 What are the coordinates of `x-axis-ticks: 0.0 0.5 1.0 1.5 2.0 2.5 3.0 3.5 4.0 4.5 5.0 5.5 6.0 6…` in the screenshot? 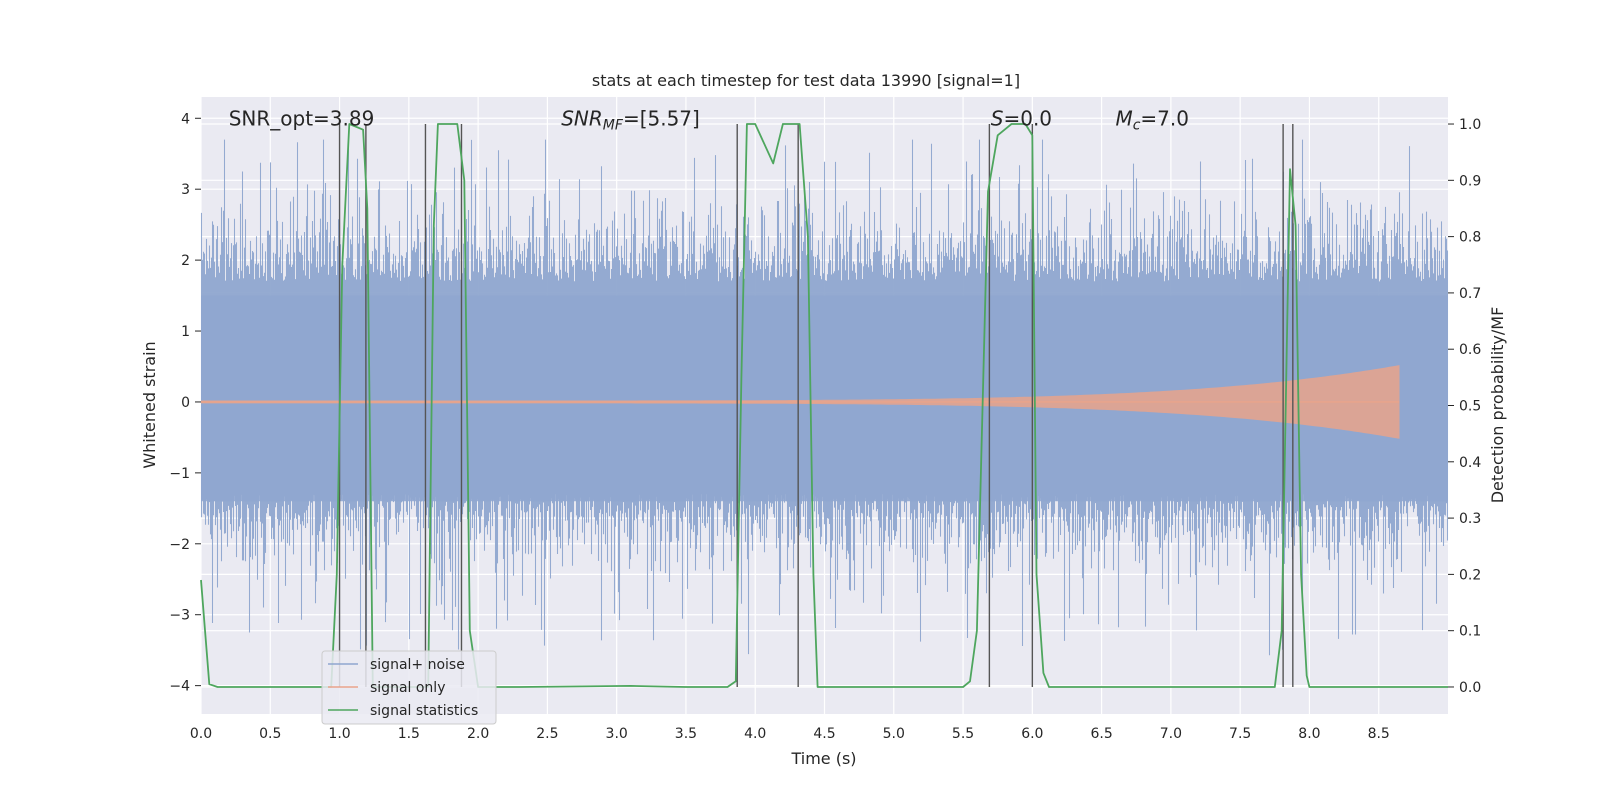 It's located at (790, 734).